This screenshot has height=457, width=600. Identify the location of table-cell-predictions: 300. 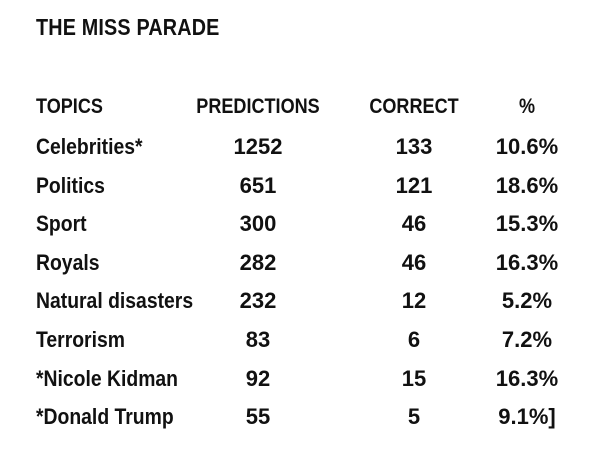
(258, 223).